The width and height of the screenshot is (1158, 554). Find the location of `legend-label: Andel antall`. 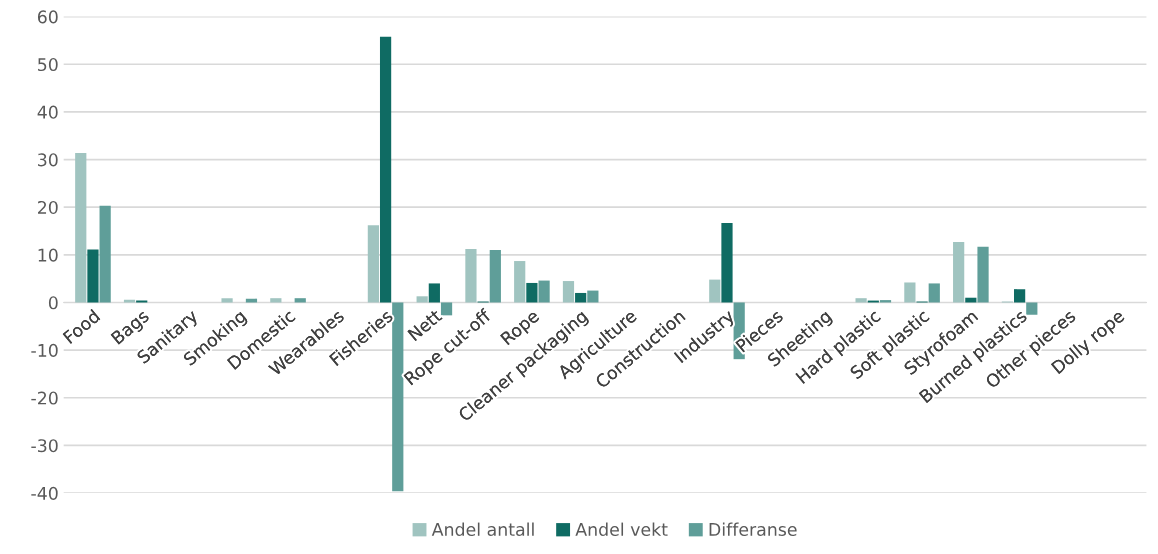

legend-label: Andel antall is located at coordinates (482, 529).